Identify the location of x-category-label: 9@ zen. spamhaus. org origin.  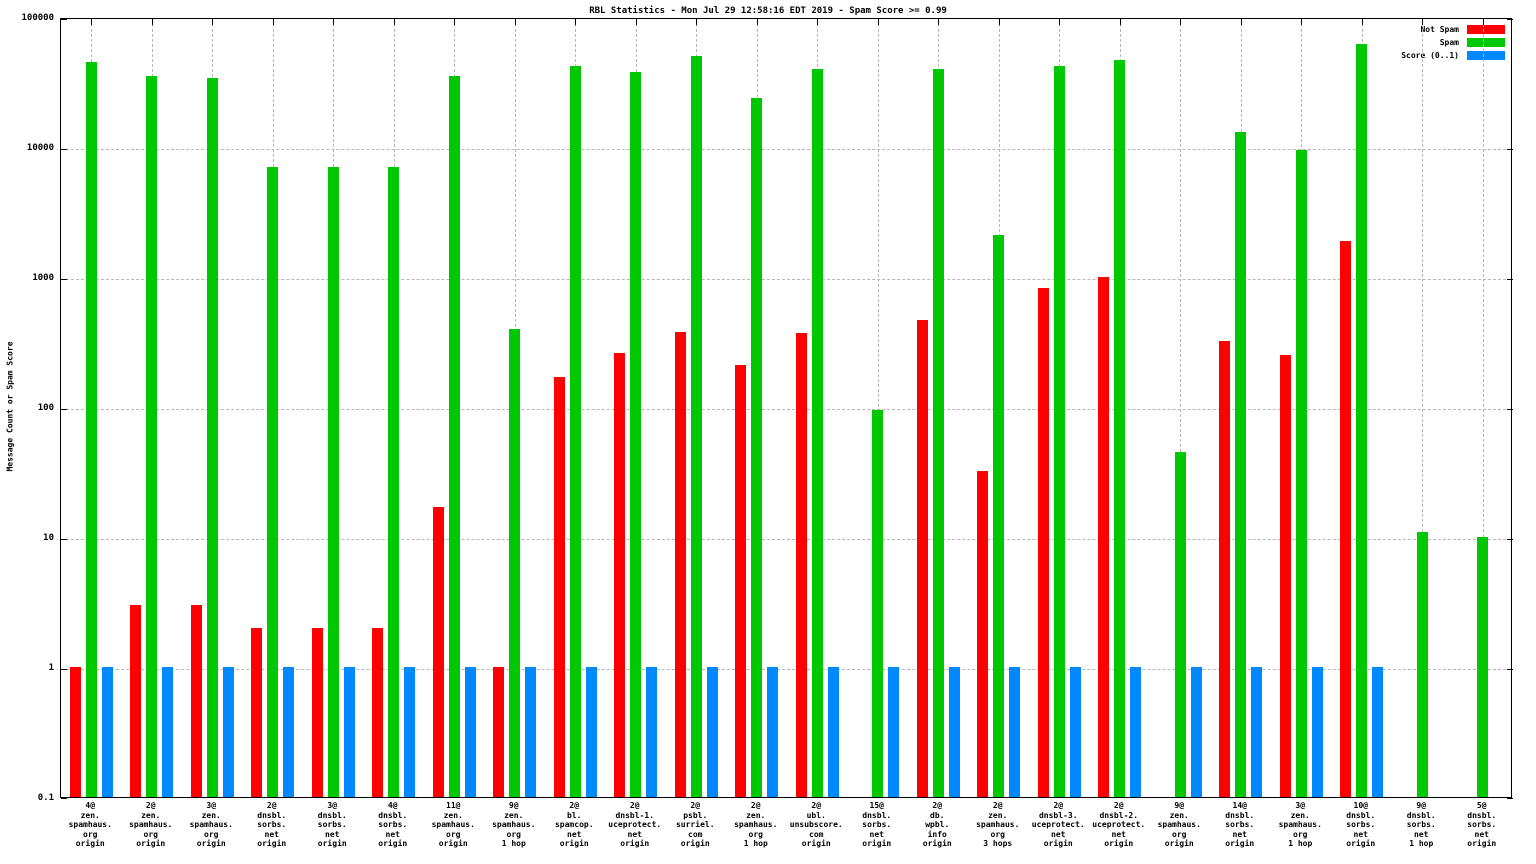
(1179, 824).